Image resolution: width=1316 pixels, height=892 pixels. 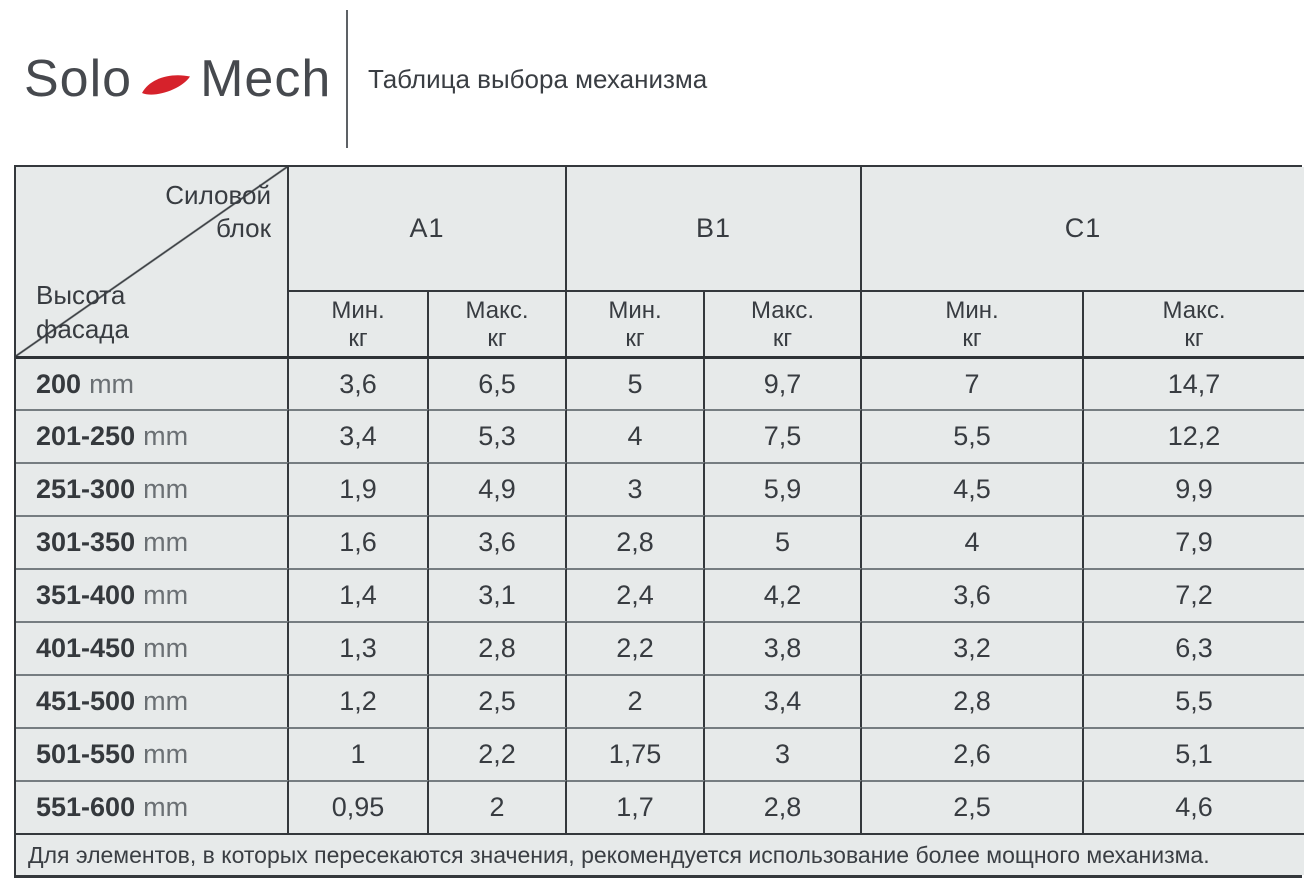 I want to click on subheader-a1-max: Макс. кг, so click(x=498, y=324).